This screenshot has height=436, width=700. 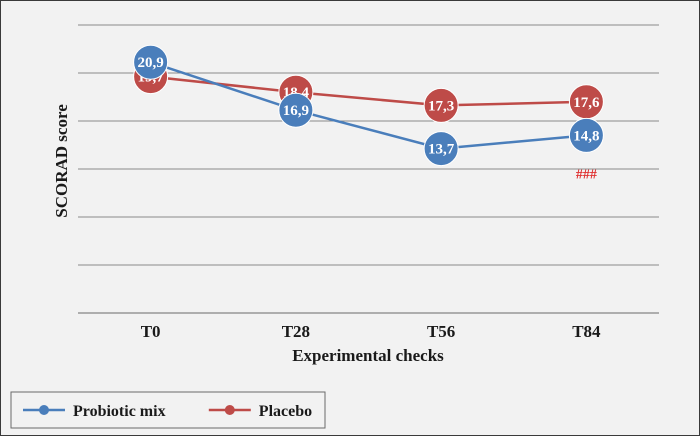 I want to click on x-tick-label: T0, so click(x=151, y=331).